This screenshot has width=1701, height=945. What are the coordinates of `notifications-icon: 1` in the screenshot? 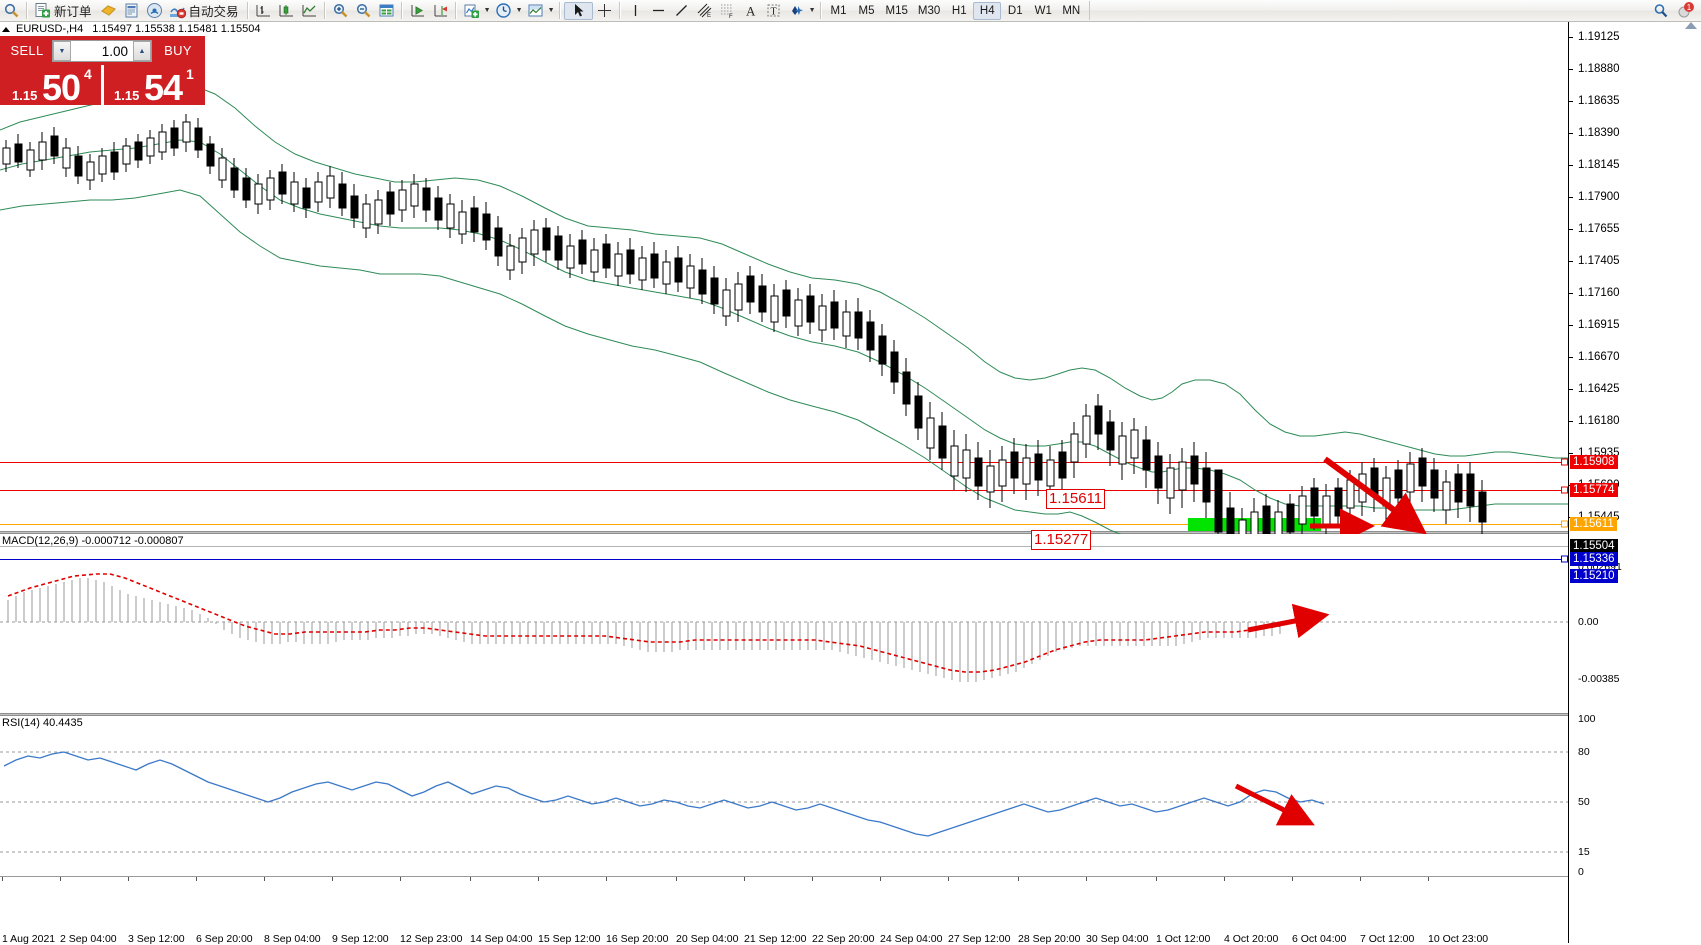 It's located at (1685, 11).